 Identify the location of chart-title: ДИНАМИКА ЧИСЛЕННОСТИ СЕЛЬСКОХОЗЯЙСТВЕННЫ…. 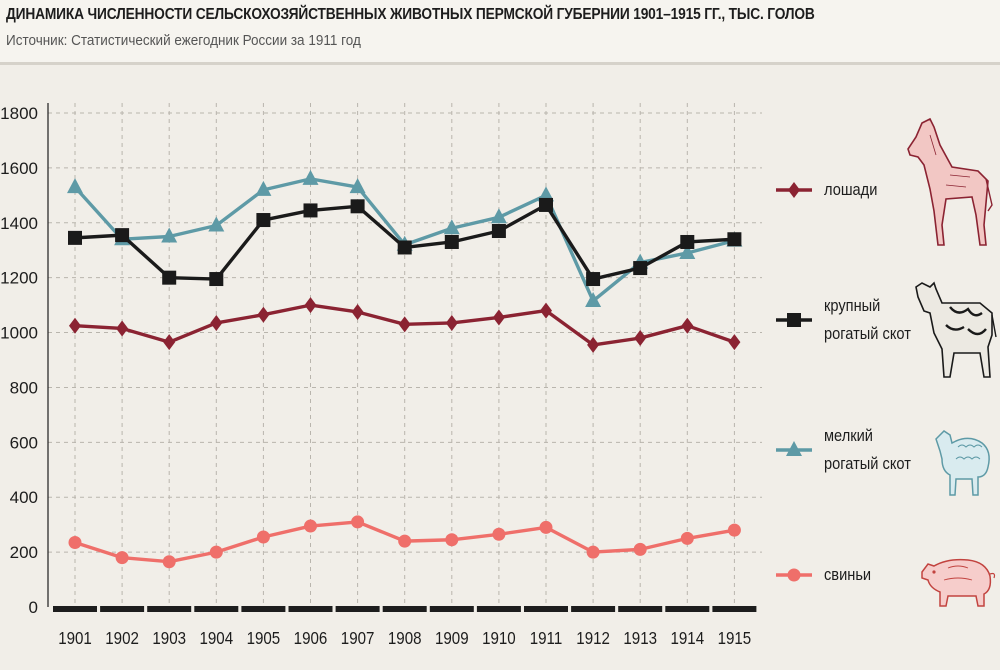
(410, 14).